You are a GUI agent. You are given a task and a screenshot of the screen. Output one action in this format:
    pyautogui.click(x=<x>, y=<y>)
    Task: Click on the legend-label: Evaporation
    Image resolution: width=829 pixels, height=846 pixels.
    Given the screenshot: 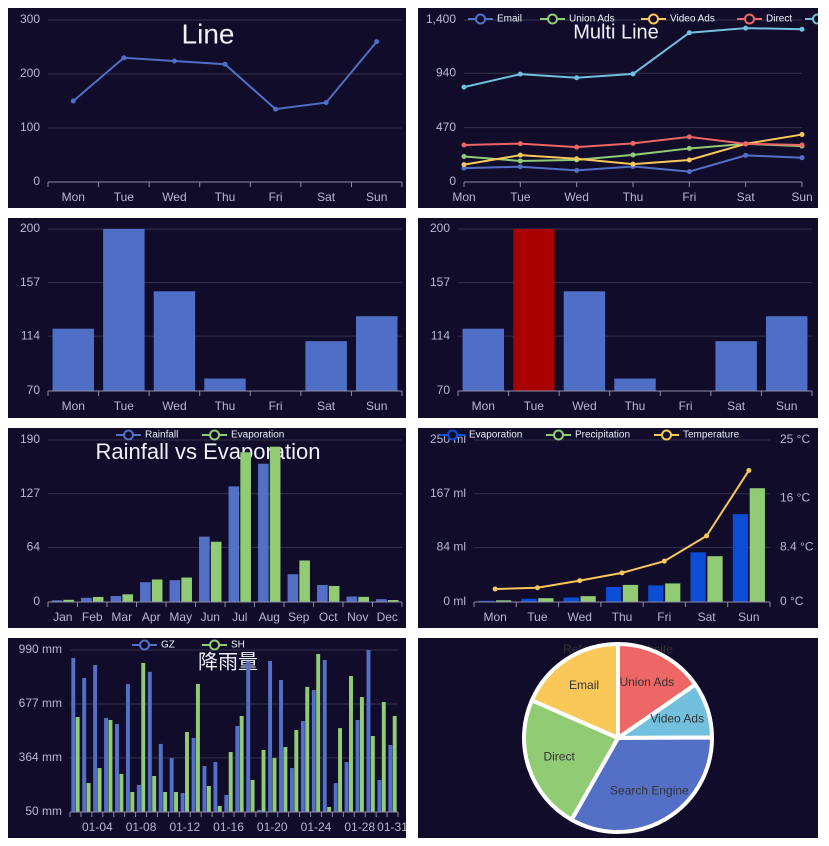 What is the action you would take?
    pyautogui.click(x=495, y=435)
    